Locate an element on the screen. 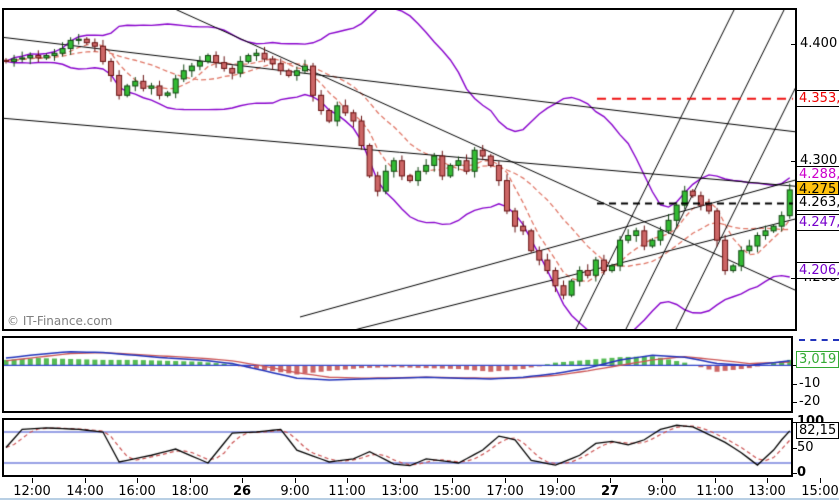 The image size is (839, 502). stoch-panel is located at coordinates (397, 447).